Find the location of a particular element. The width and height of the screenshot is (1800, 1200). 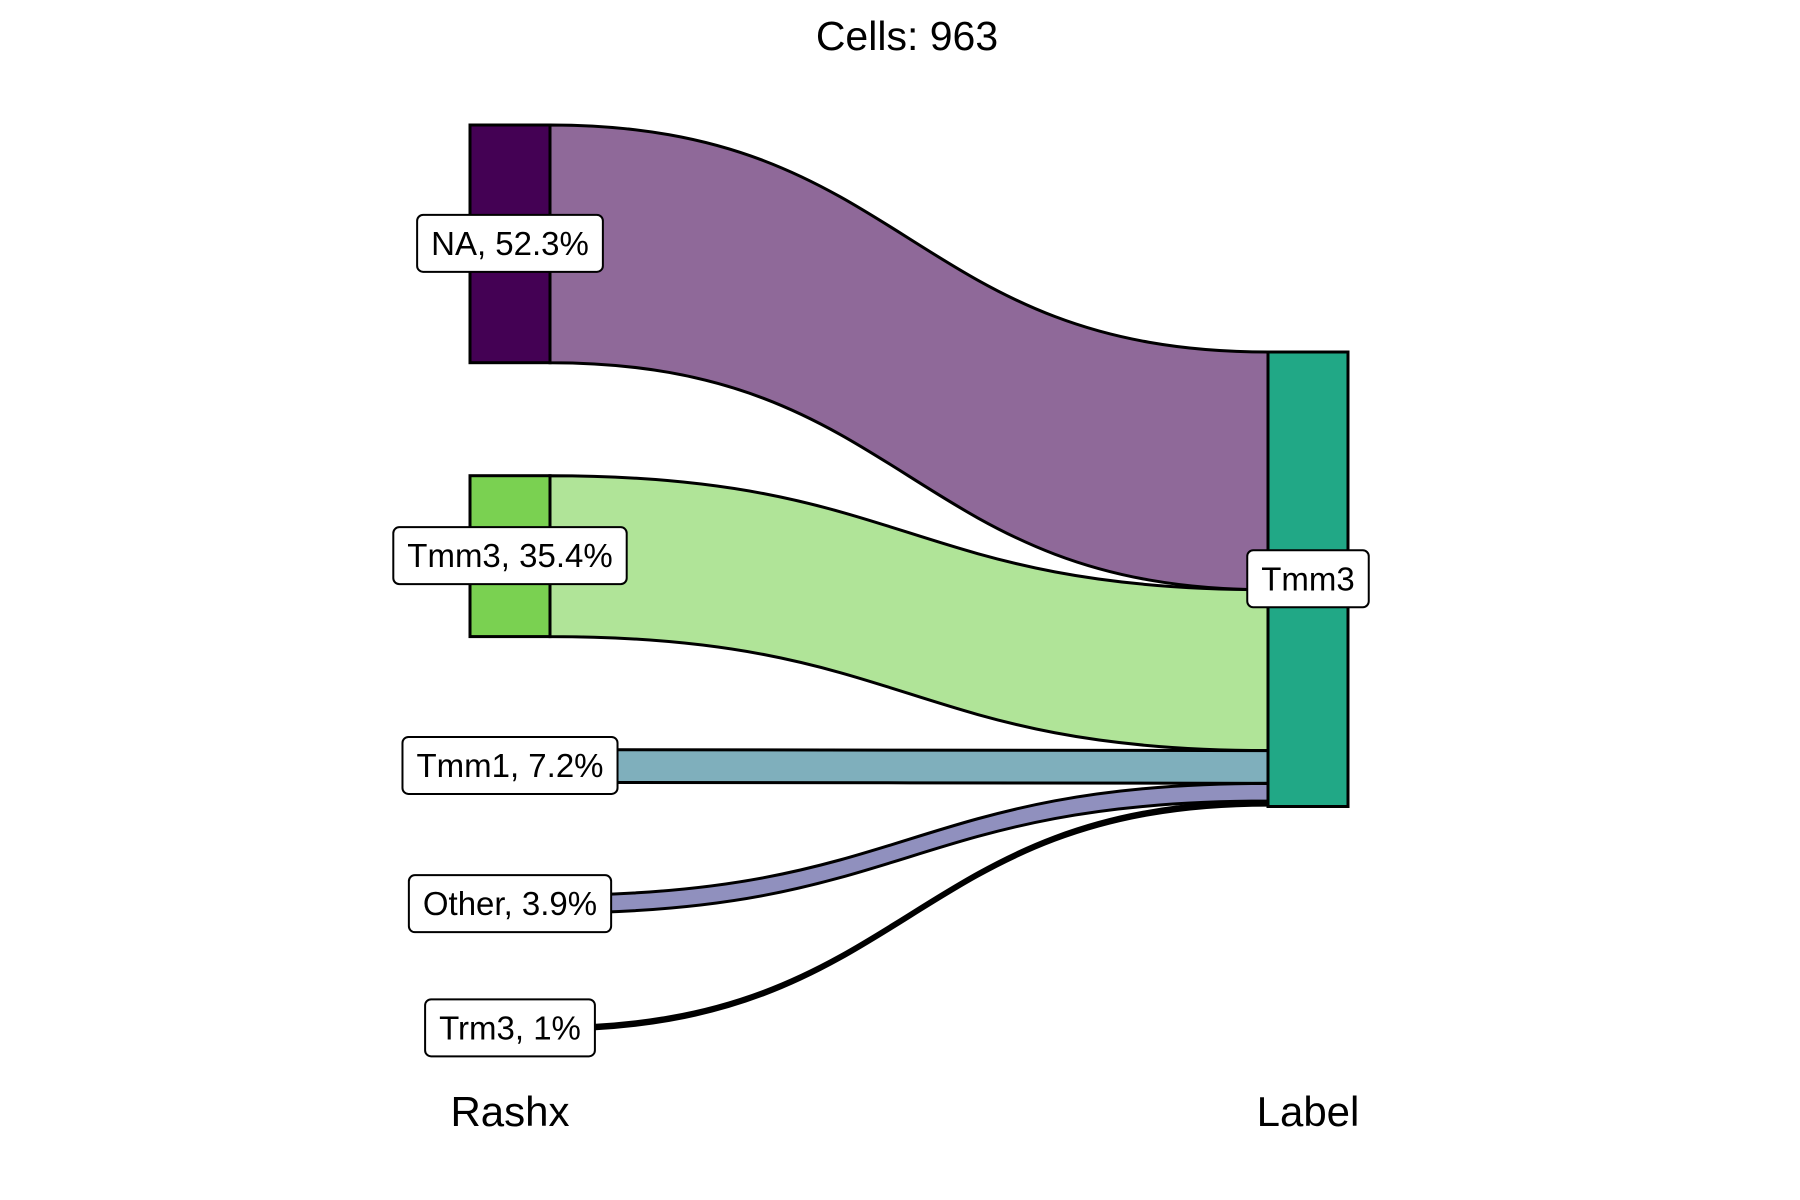

label-target-tmm3: Tmm3 is located at coordinates (1308, 579).